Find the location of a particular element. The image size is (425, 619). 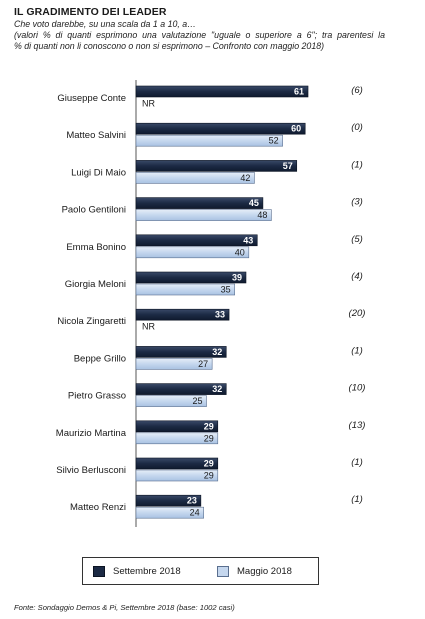

value-label-maggio-2018: 24 is located at coordinates (195, 513).